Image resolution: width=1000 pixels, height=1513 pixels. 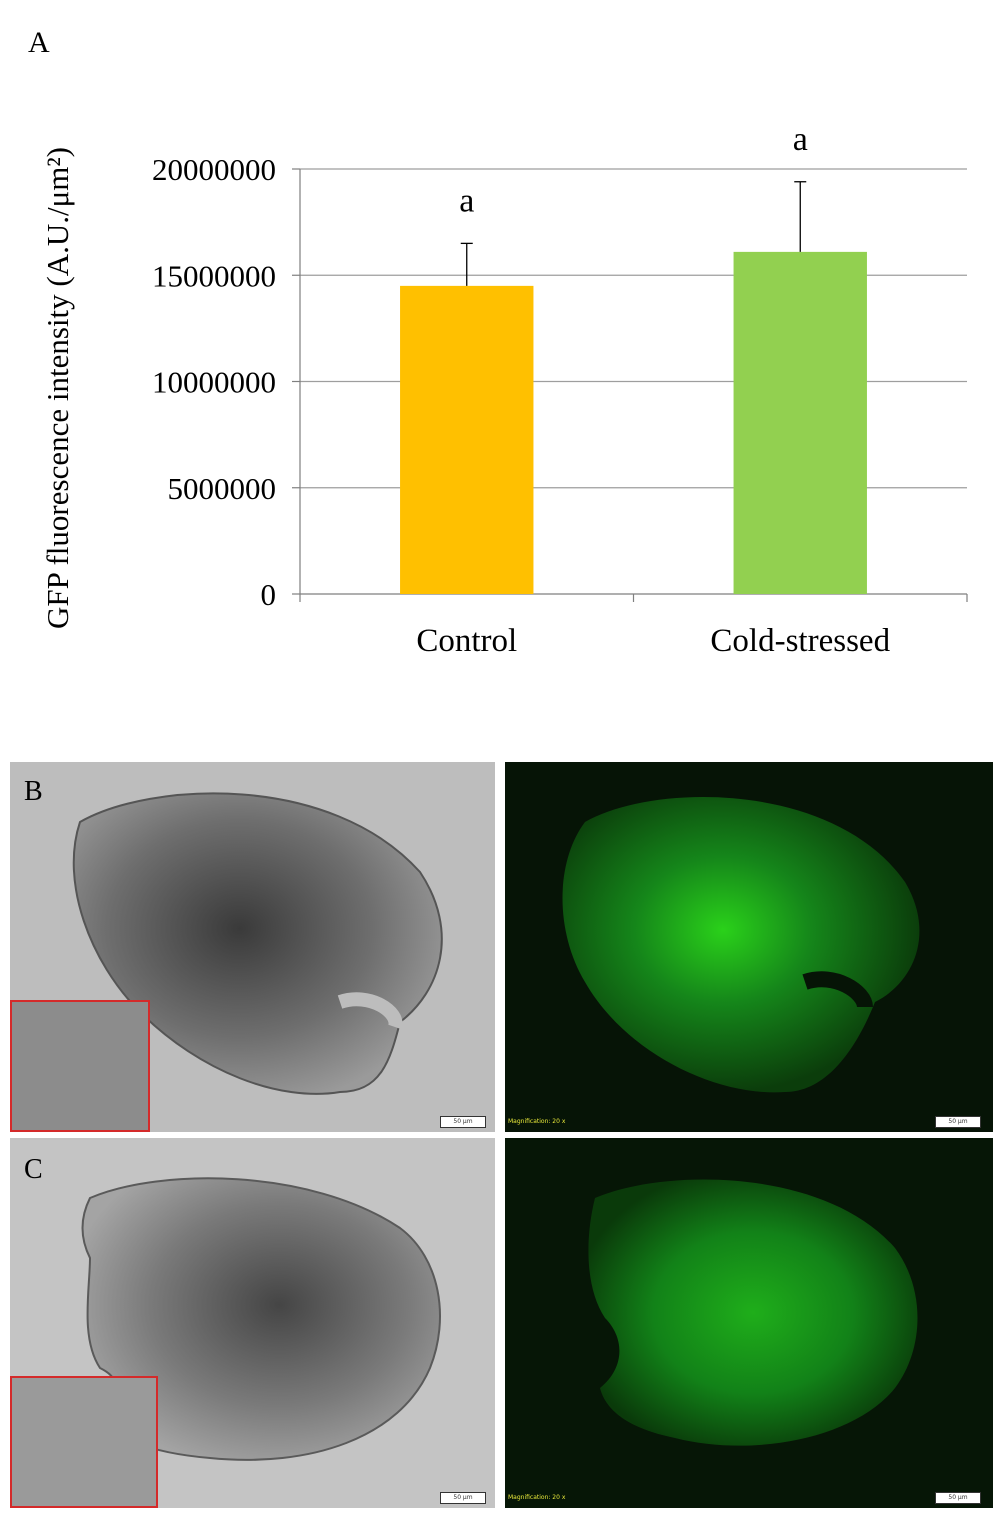 I want to click on scale-bar-c-left: 50 μm, so click(x=463, y=1498).